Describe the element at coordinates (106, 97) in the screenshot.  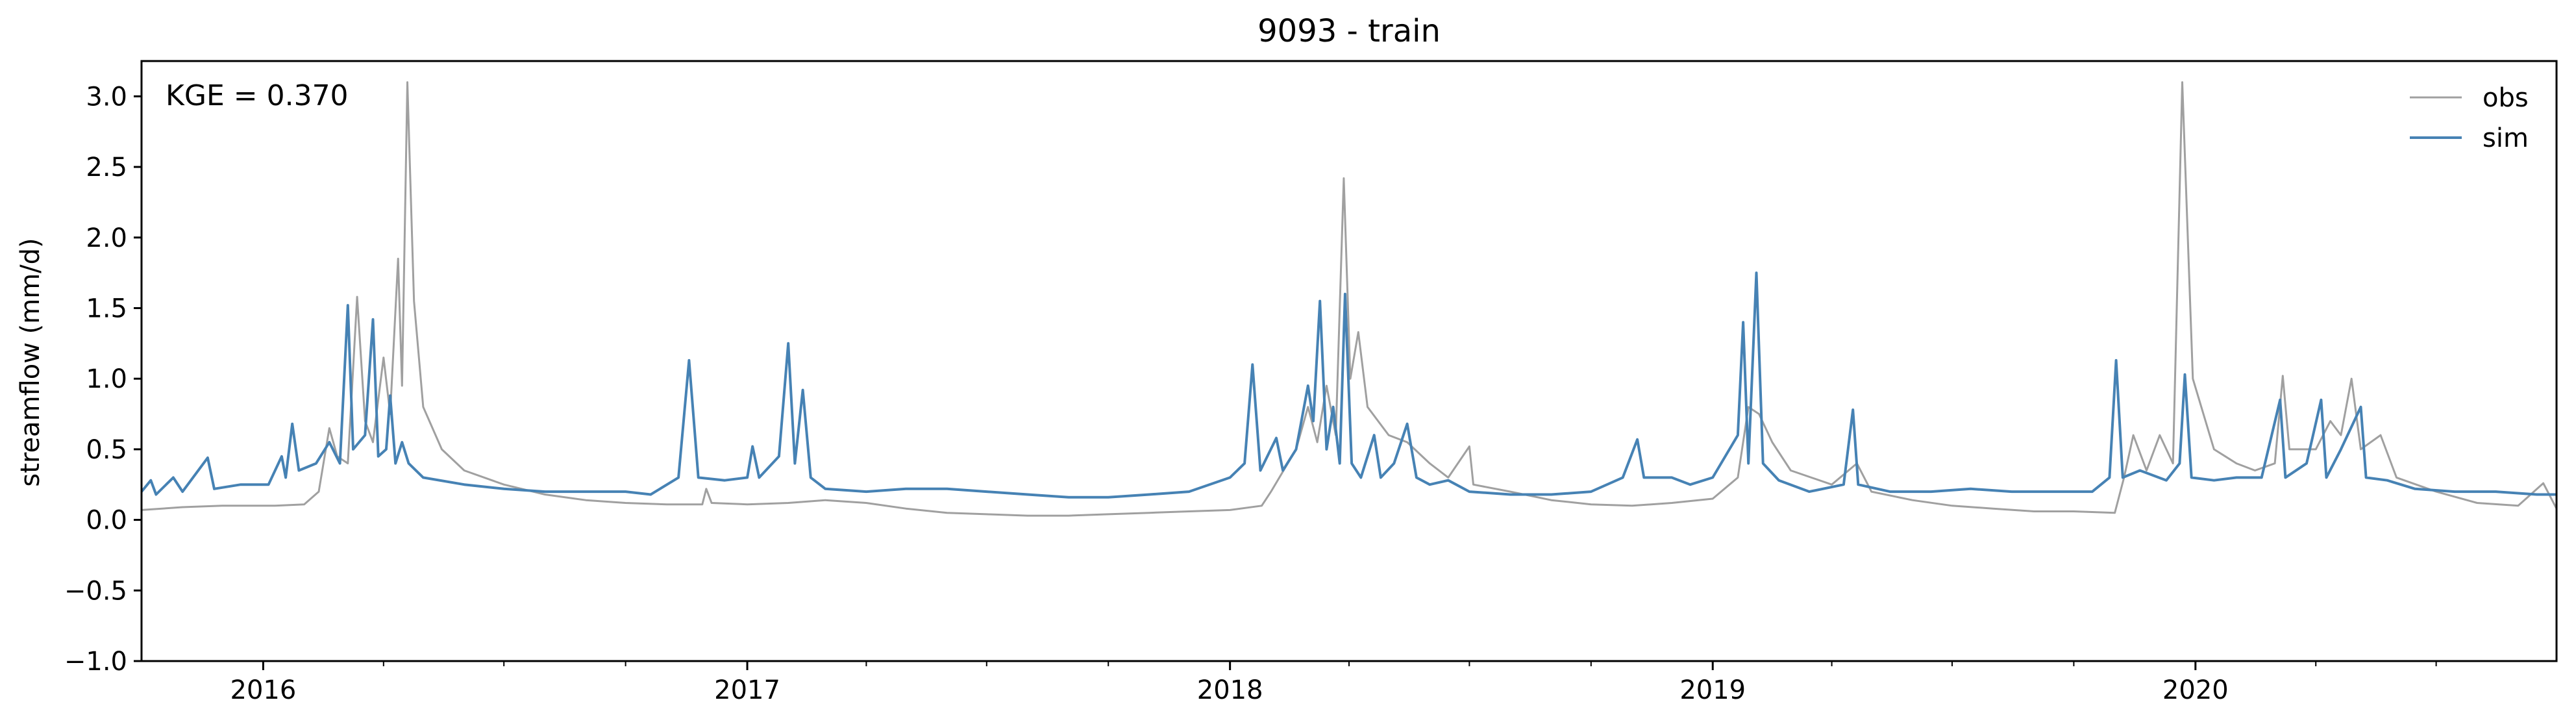
I see `y-tick-label: 3.0` at that location.